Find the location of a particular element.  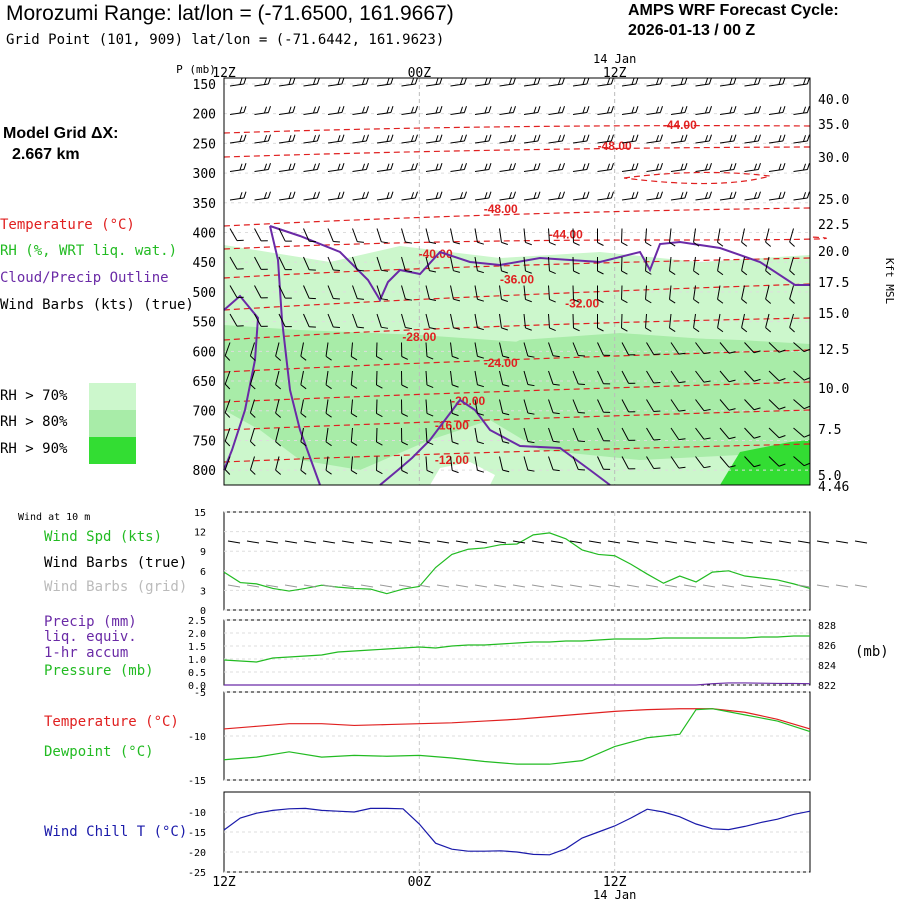

surface-wind-barb-grid is located at coordinates (329, 586).